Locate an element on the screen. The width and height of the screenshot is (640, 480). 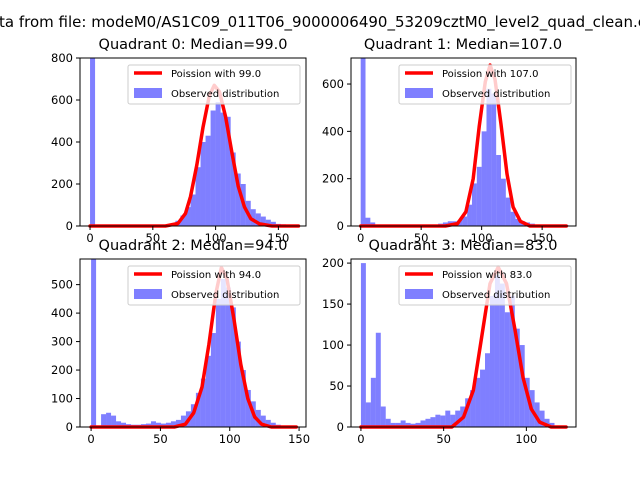
histogram-bars is located at coordinates (457, 345).